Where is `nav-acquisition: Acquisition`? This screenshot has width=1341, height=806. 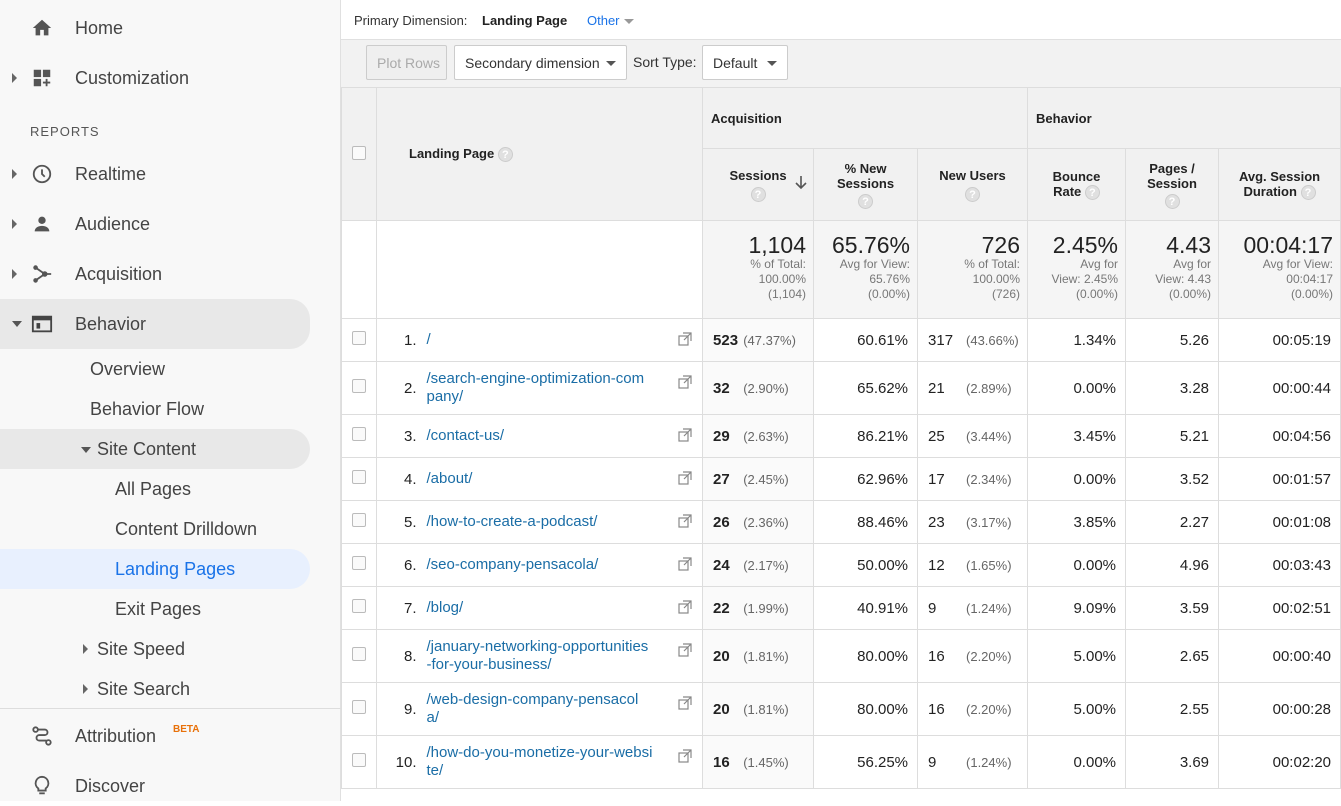 nav-acquisition: Acquisition is located at coordinates (155, 274).